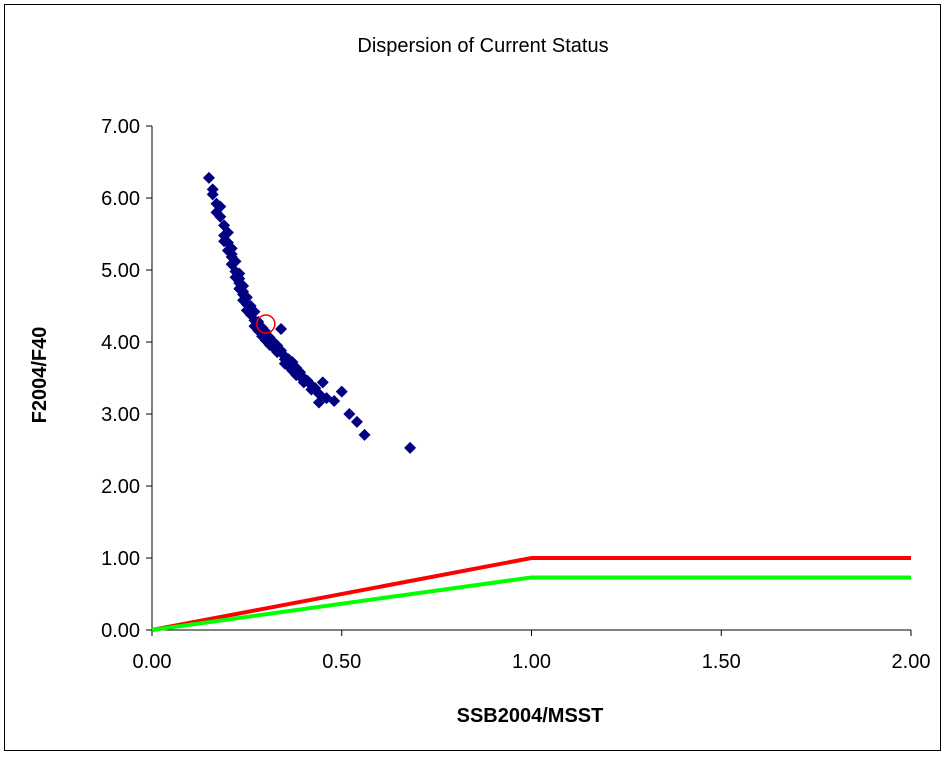 The image size is (947, 757). What do you see at coordinates (152, 662) in the screenshot?
I see `x-tick-label: 0.00` at bounding box center [152, 662].